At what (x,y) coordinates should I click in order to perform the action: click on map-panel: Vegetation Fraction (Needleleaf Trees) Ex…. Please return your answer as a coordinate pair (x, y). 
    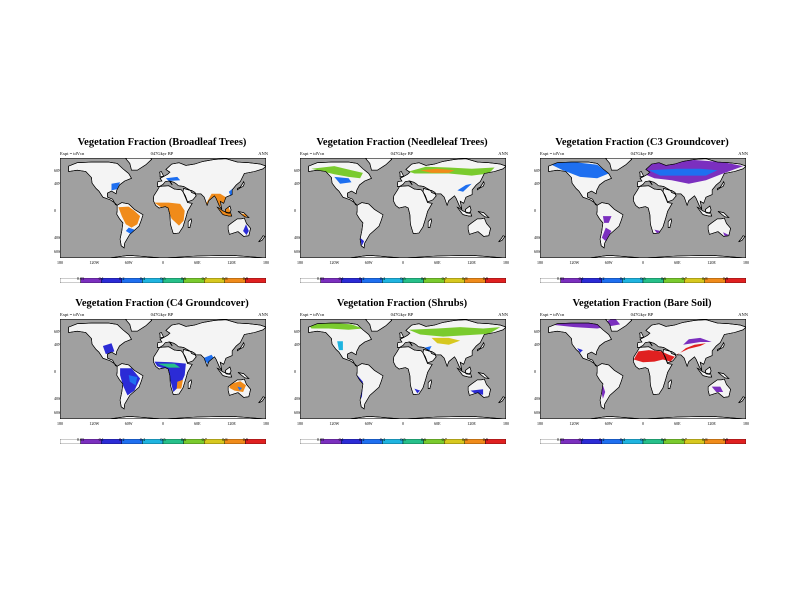
    Looking at the image, I should click on (409, 222).